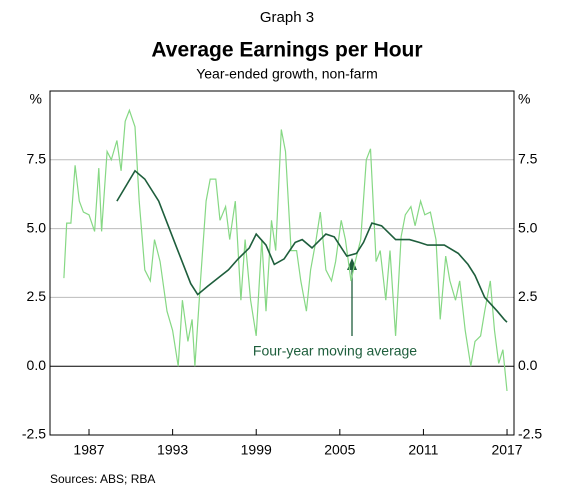 Image resolution: width=575 pixels, height=497 pixels. What do you see at coordinates (256, 450) in the screenshot?
I see `x-tick-label: 1999` at bounding box center [256, 450].